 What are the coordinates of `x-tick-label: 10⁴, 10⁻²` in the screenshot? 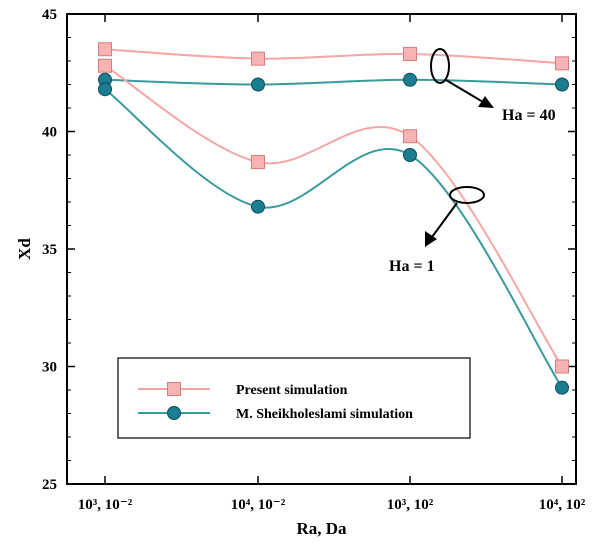 It's located at (258, 505).